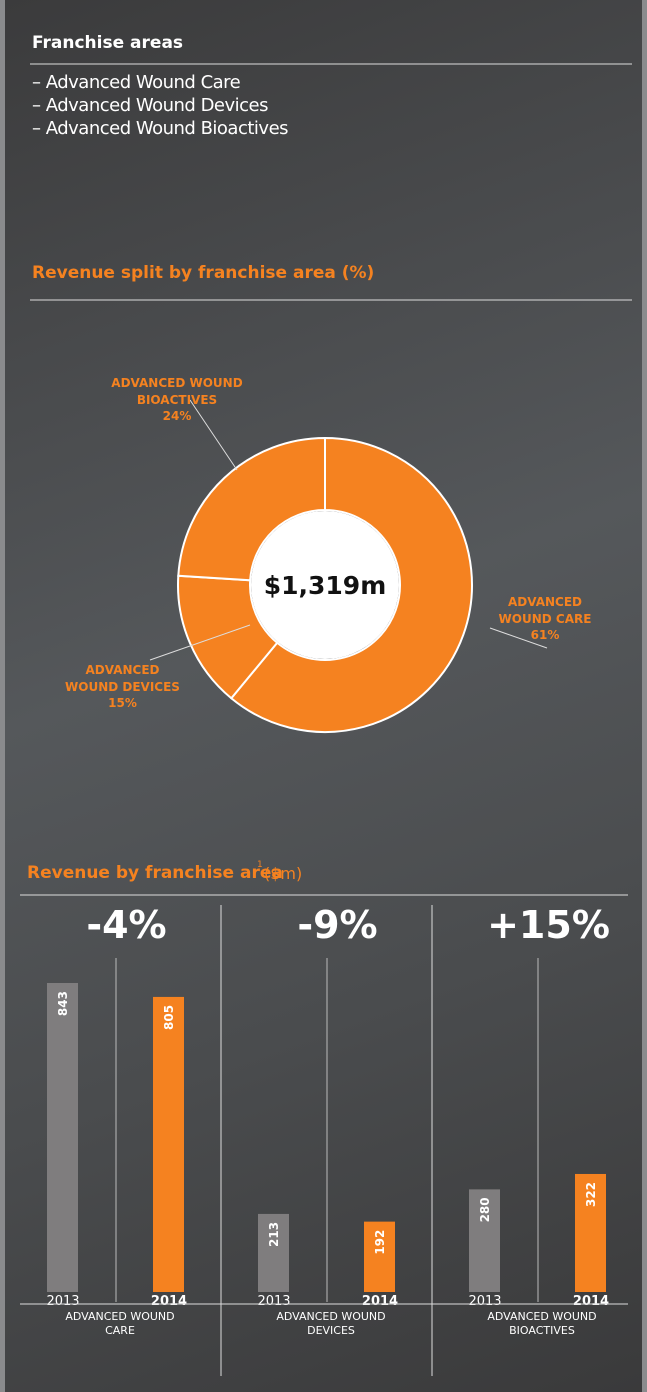  What do you see at coordinates (63, 1003) in the screenshot?
I see `bar-value: 843` at bounding box center [63, 1003].